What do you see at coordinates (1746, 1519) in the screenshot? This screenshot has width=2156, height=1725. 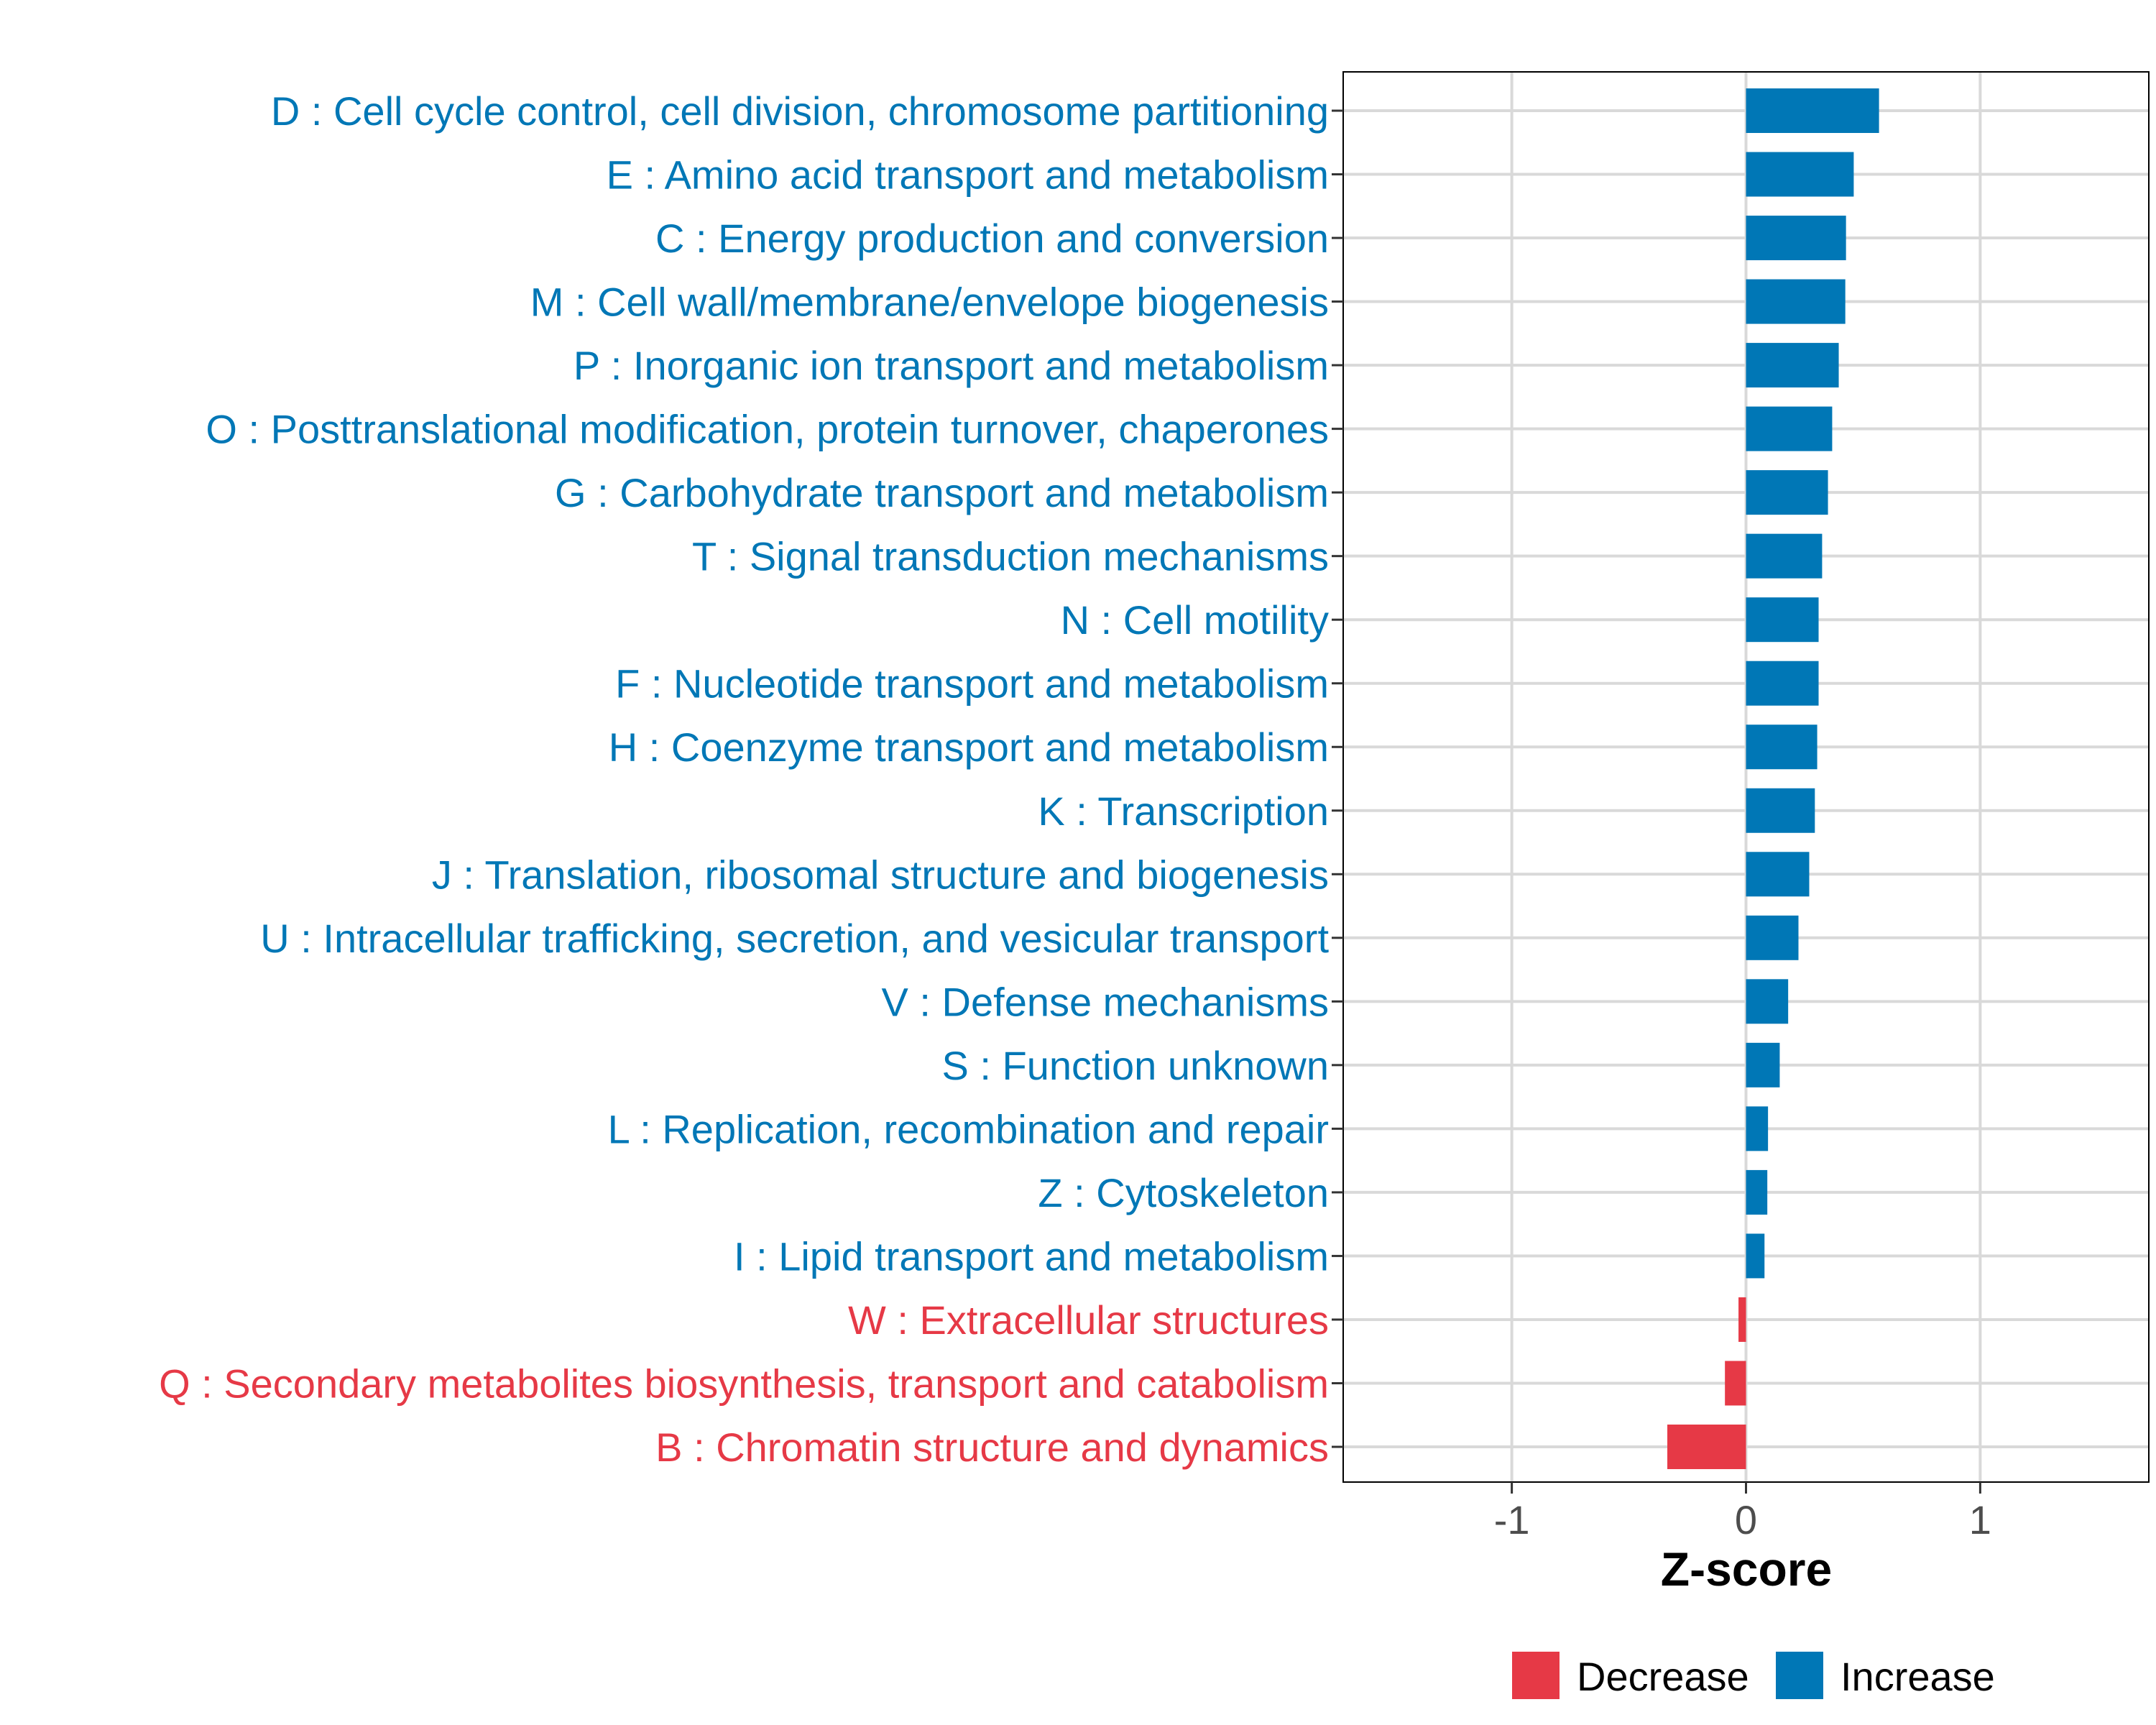 I see `x-tick-label: 0` at bounding box center [1746, 1519].